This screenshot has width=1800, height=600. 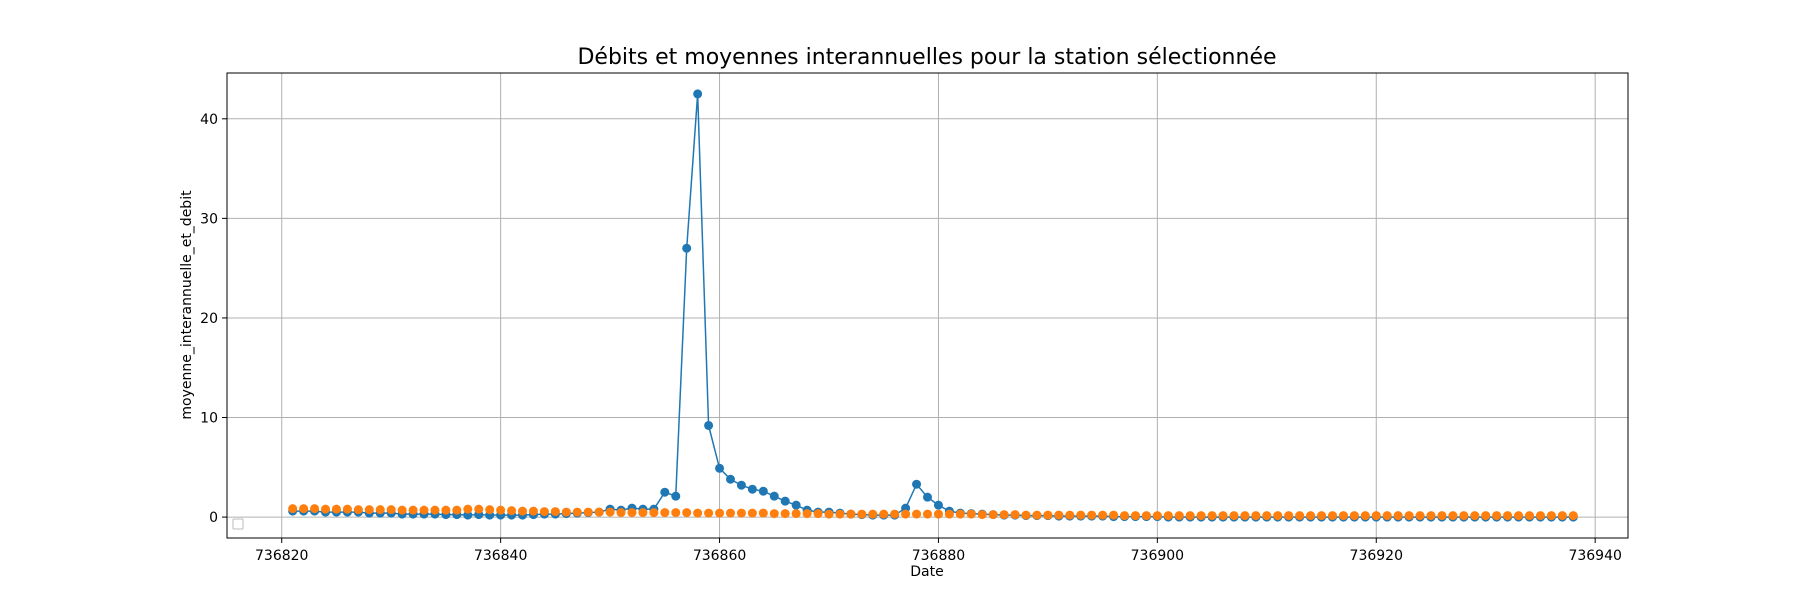 What do you see at coordinates (281, 556) in the screenshot?
I see `x-tick-label: 736820` at bounding box center [281, 556].